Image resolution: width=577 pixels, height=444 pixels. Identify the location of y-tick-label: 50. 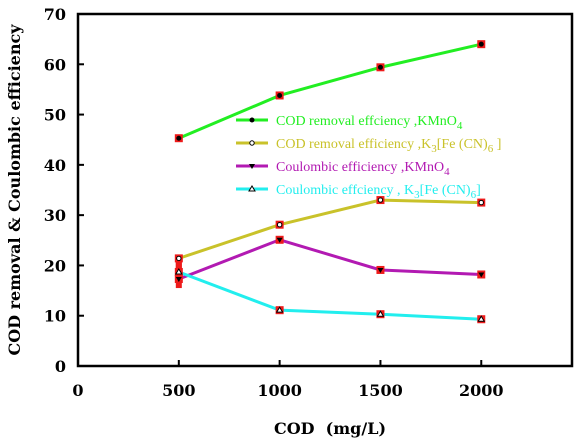
(55, 115).